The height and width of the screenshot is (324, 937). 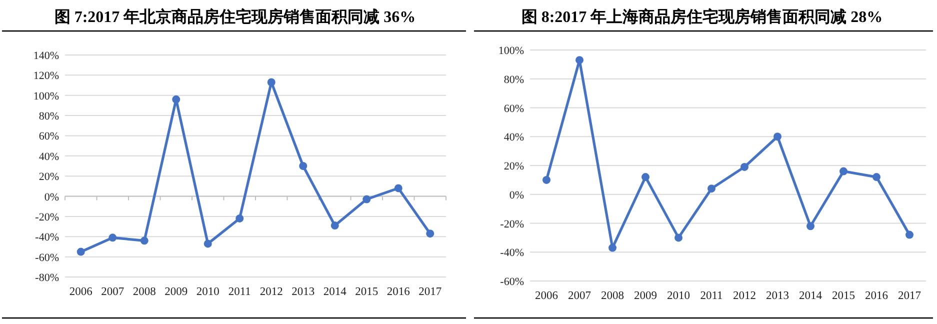 What do you see at coordinates (46, 56) in the screenshot?
I see `y-tick-label: 140%` at bounding box center [46, 56].